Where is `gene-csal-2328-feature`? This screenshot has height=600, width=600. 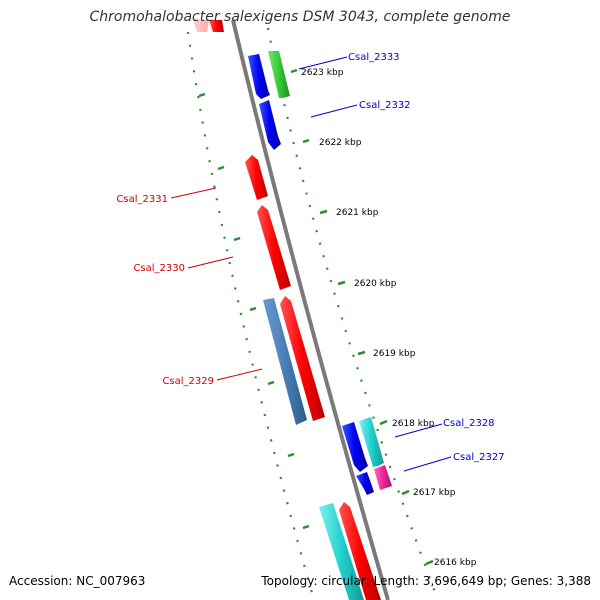 gene-csal-2328-feature is located at coordinates (371, 442).